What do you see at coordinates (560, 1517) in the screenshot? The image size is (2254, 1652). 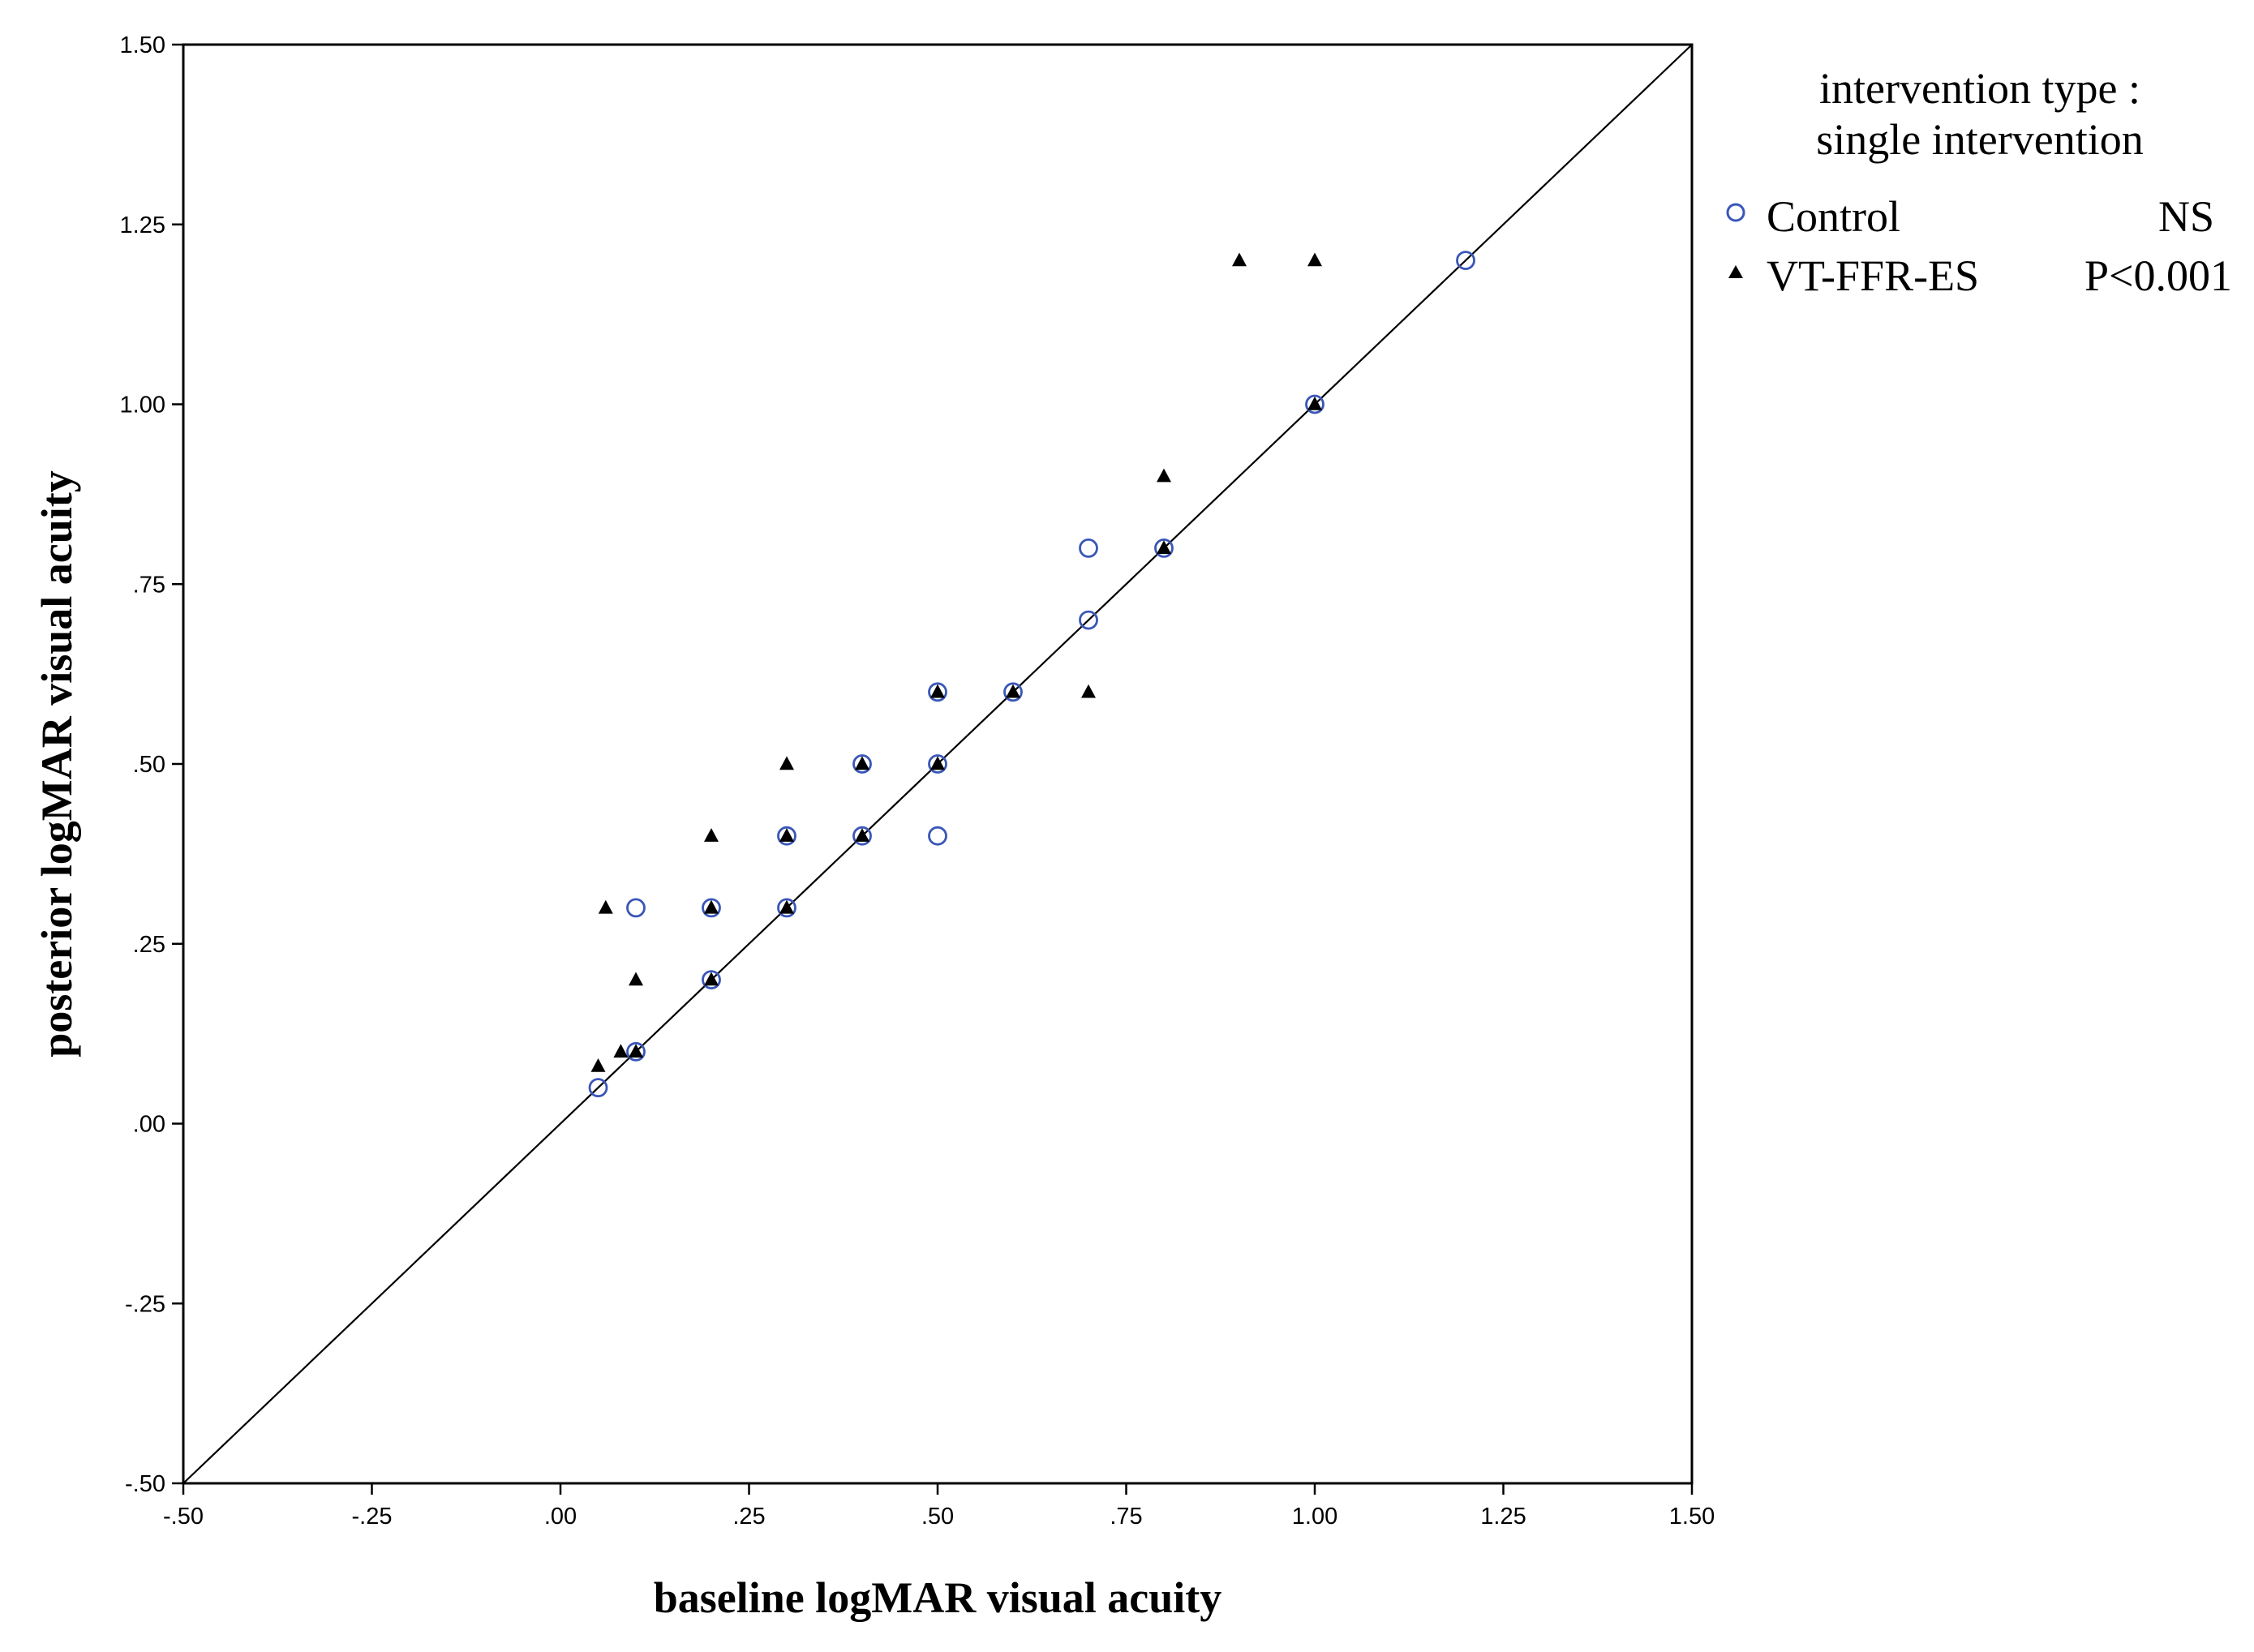 I see `x-tick-label: .00` at bounding box center [560, 1517].